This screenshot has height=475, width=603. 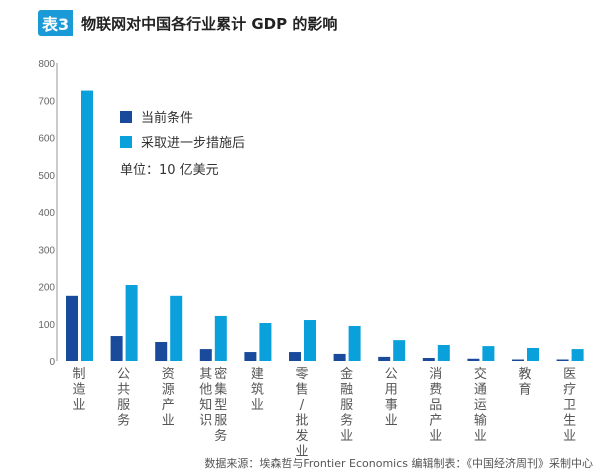 I want to click on category-label-char: 通, so click(x=480, y=390).